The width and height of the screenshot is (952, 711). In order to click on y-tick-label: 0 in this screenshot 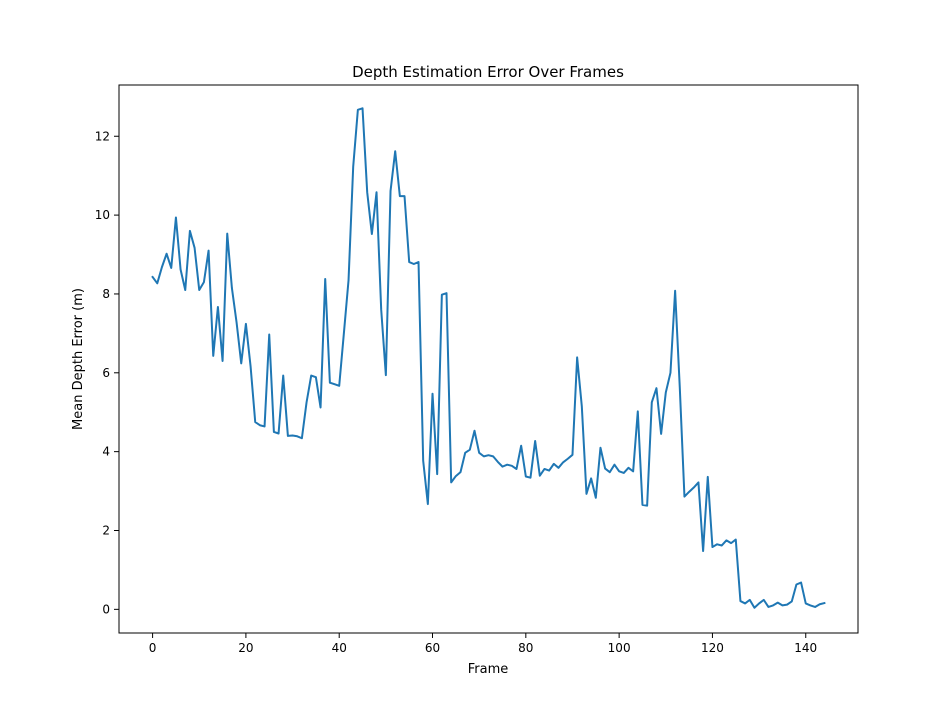, I will do `click(106, 609)`.